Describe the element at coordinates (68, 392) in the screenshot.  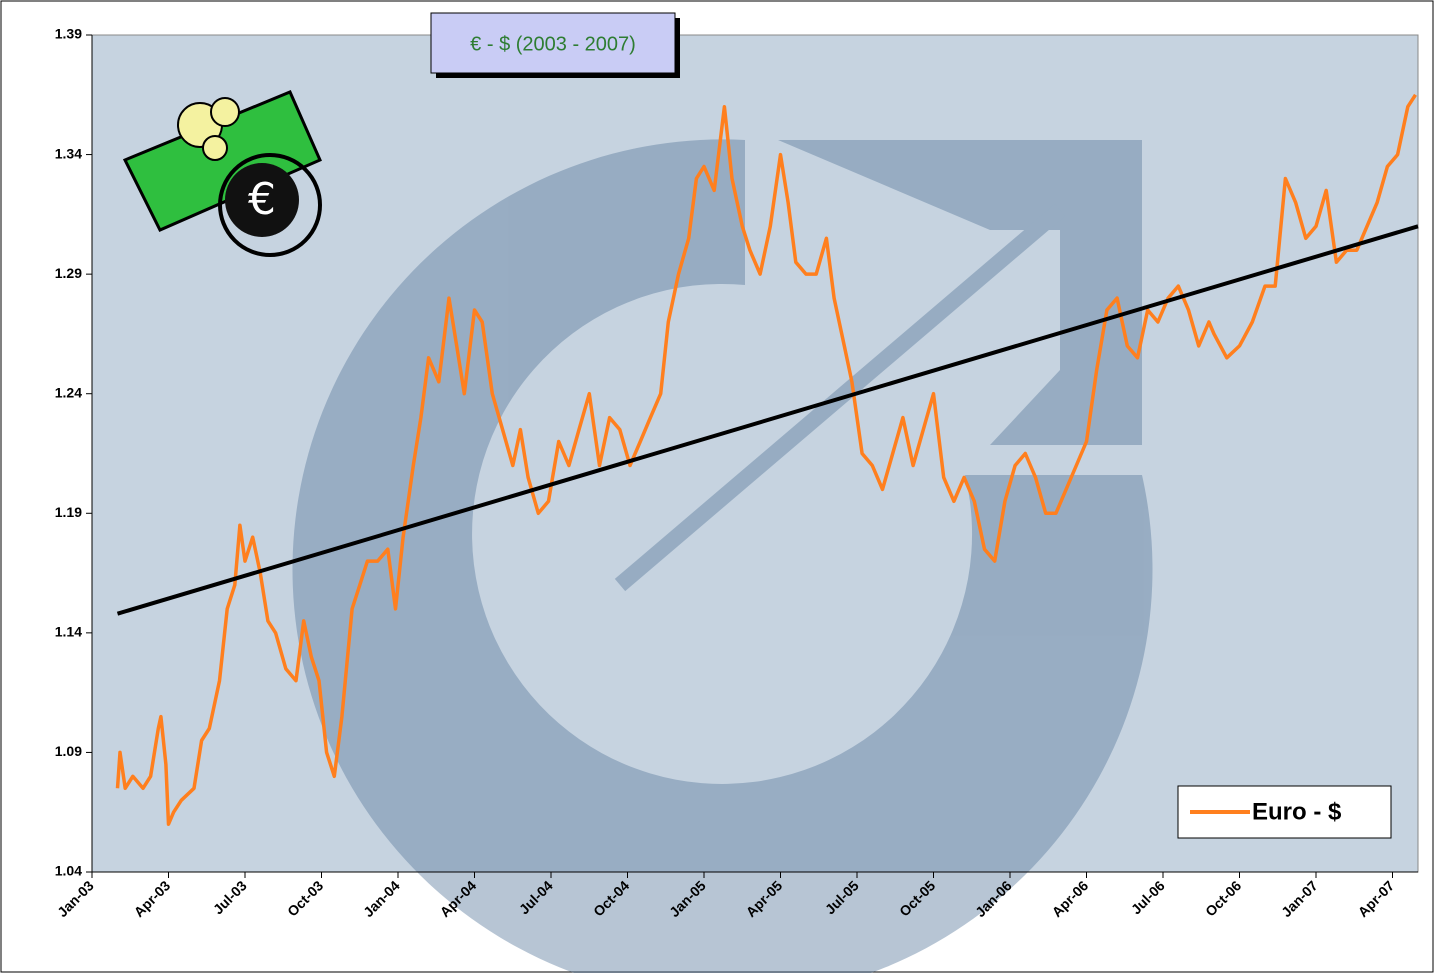
I see `y-tick-label: 1.24` at that location.